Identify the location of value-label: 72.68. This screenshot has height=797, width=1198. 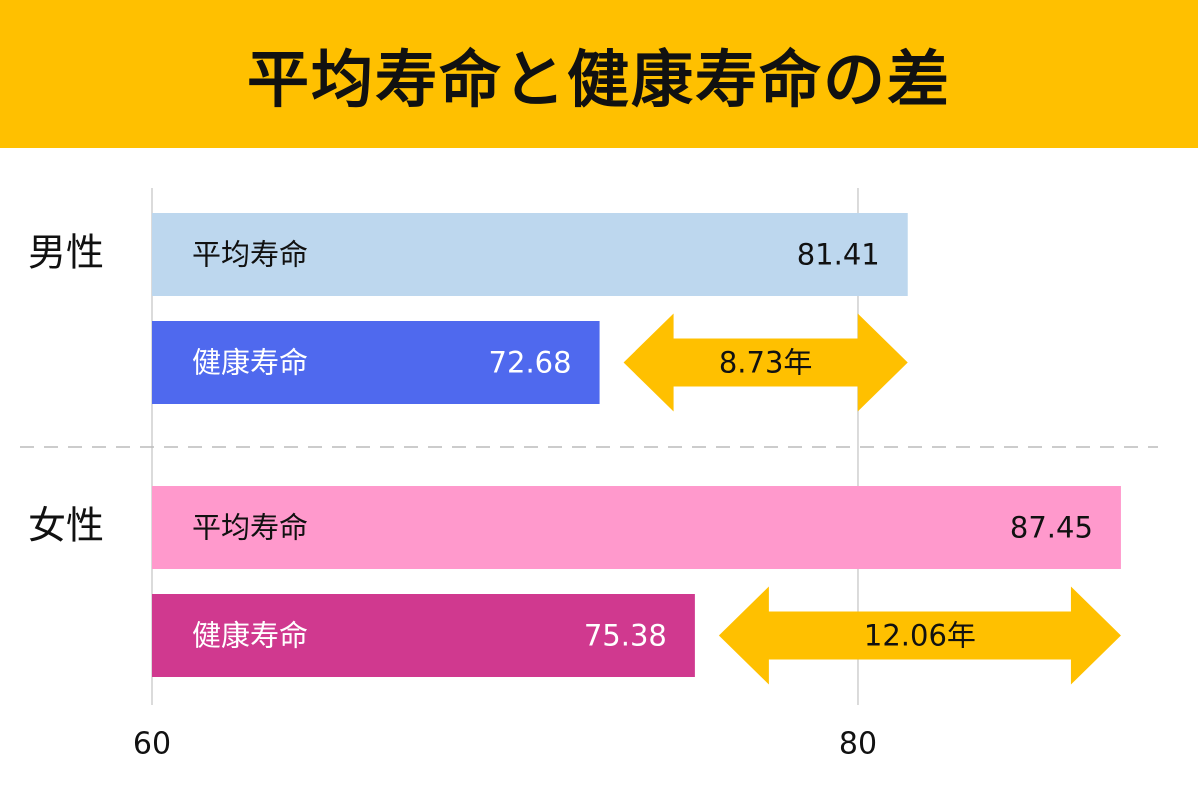
(530, 363).